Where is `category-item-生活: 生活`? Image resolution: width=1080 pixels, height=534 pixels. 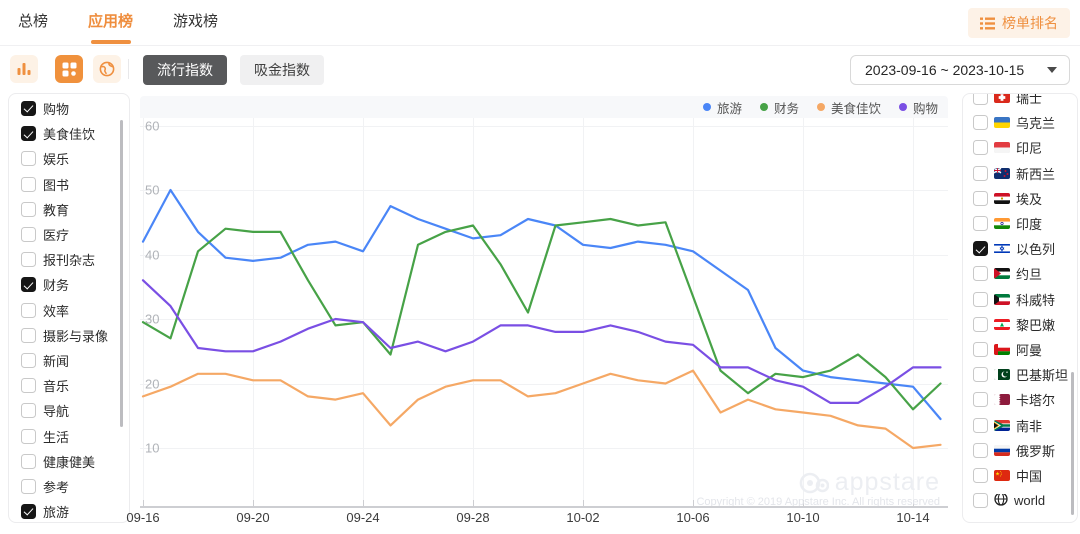
category-item-生活: 生活 is located at coordinates (69, 435).